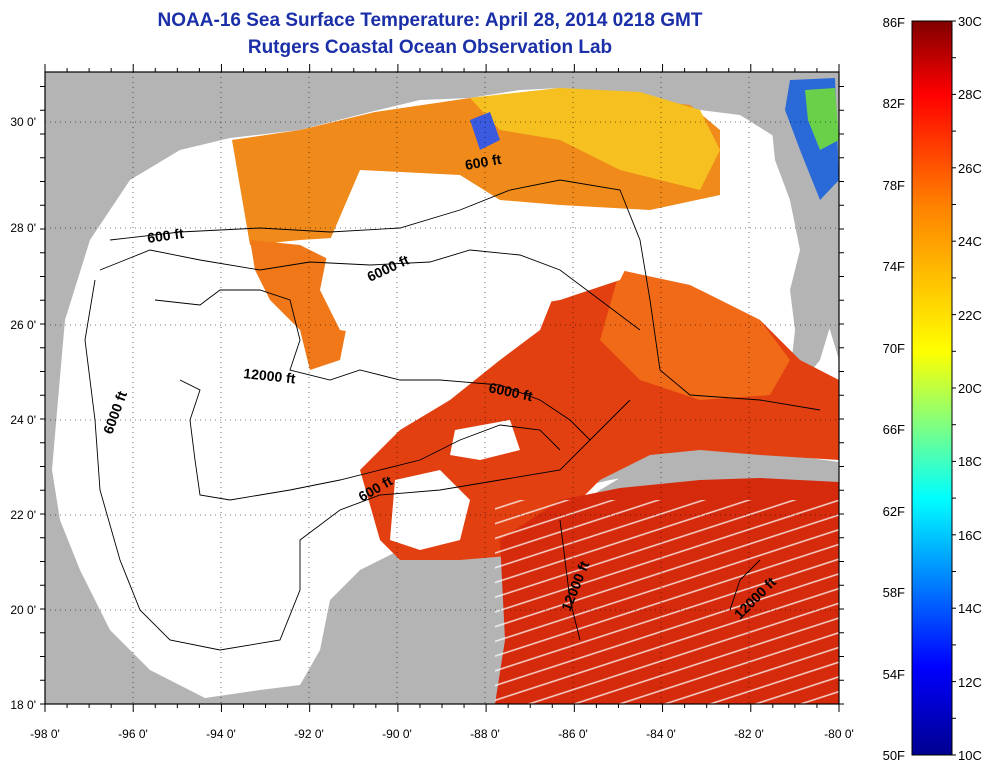 The height and width of the screenshot is (770, 992). I want to click on colorbar, so click(932, 388).